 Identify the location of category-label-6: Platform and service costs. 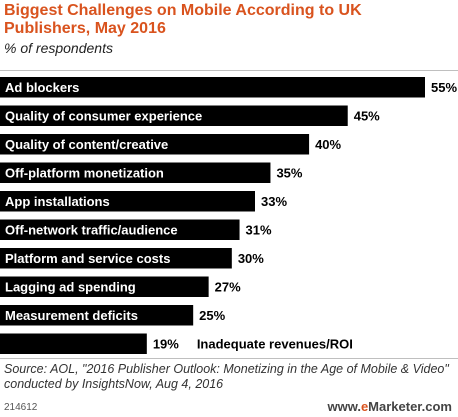
(87, 258).